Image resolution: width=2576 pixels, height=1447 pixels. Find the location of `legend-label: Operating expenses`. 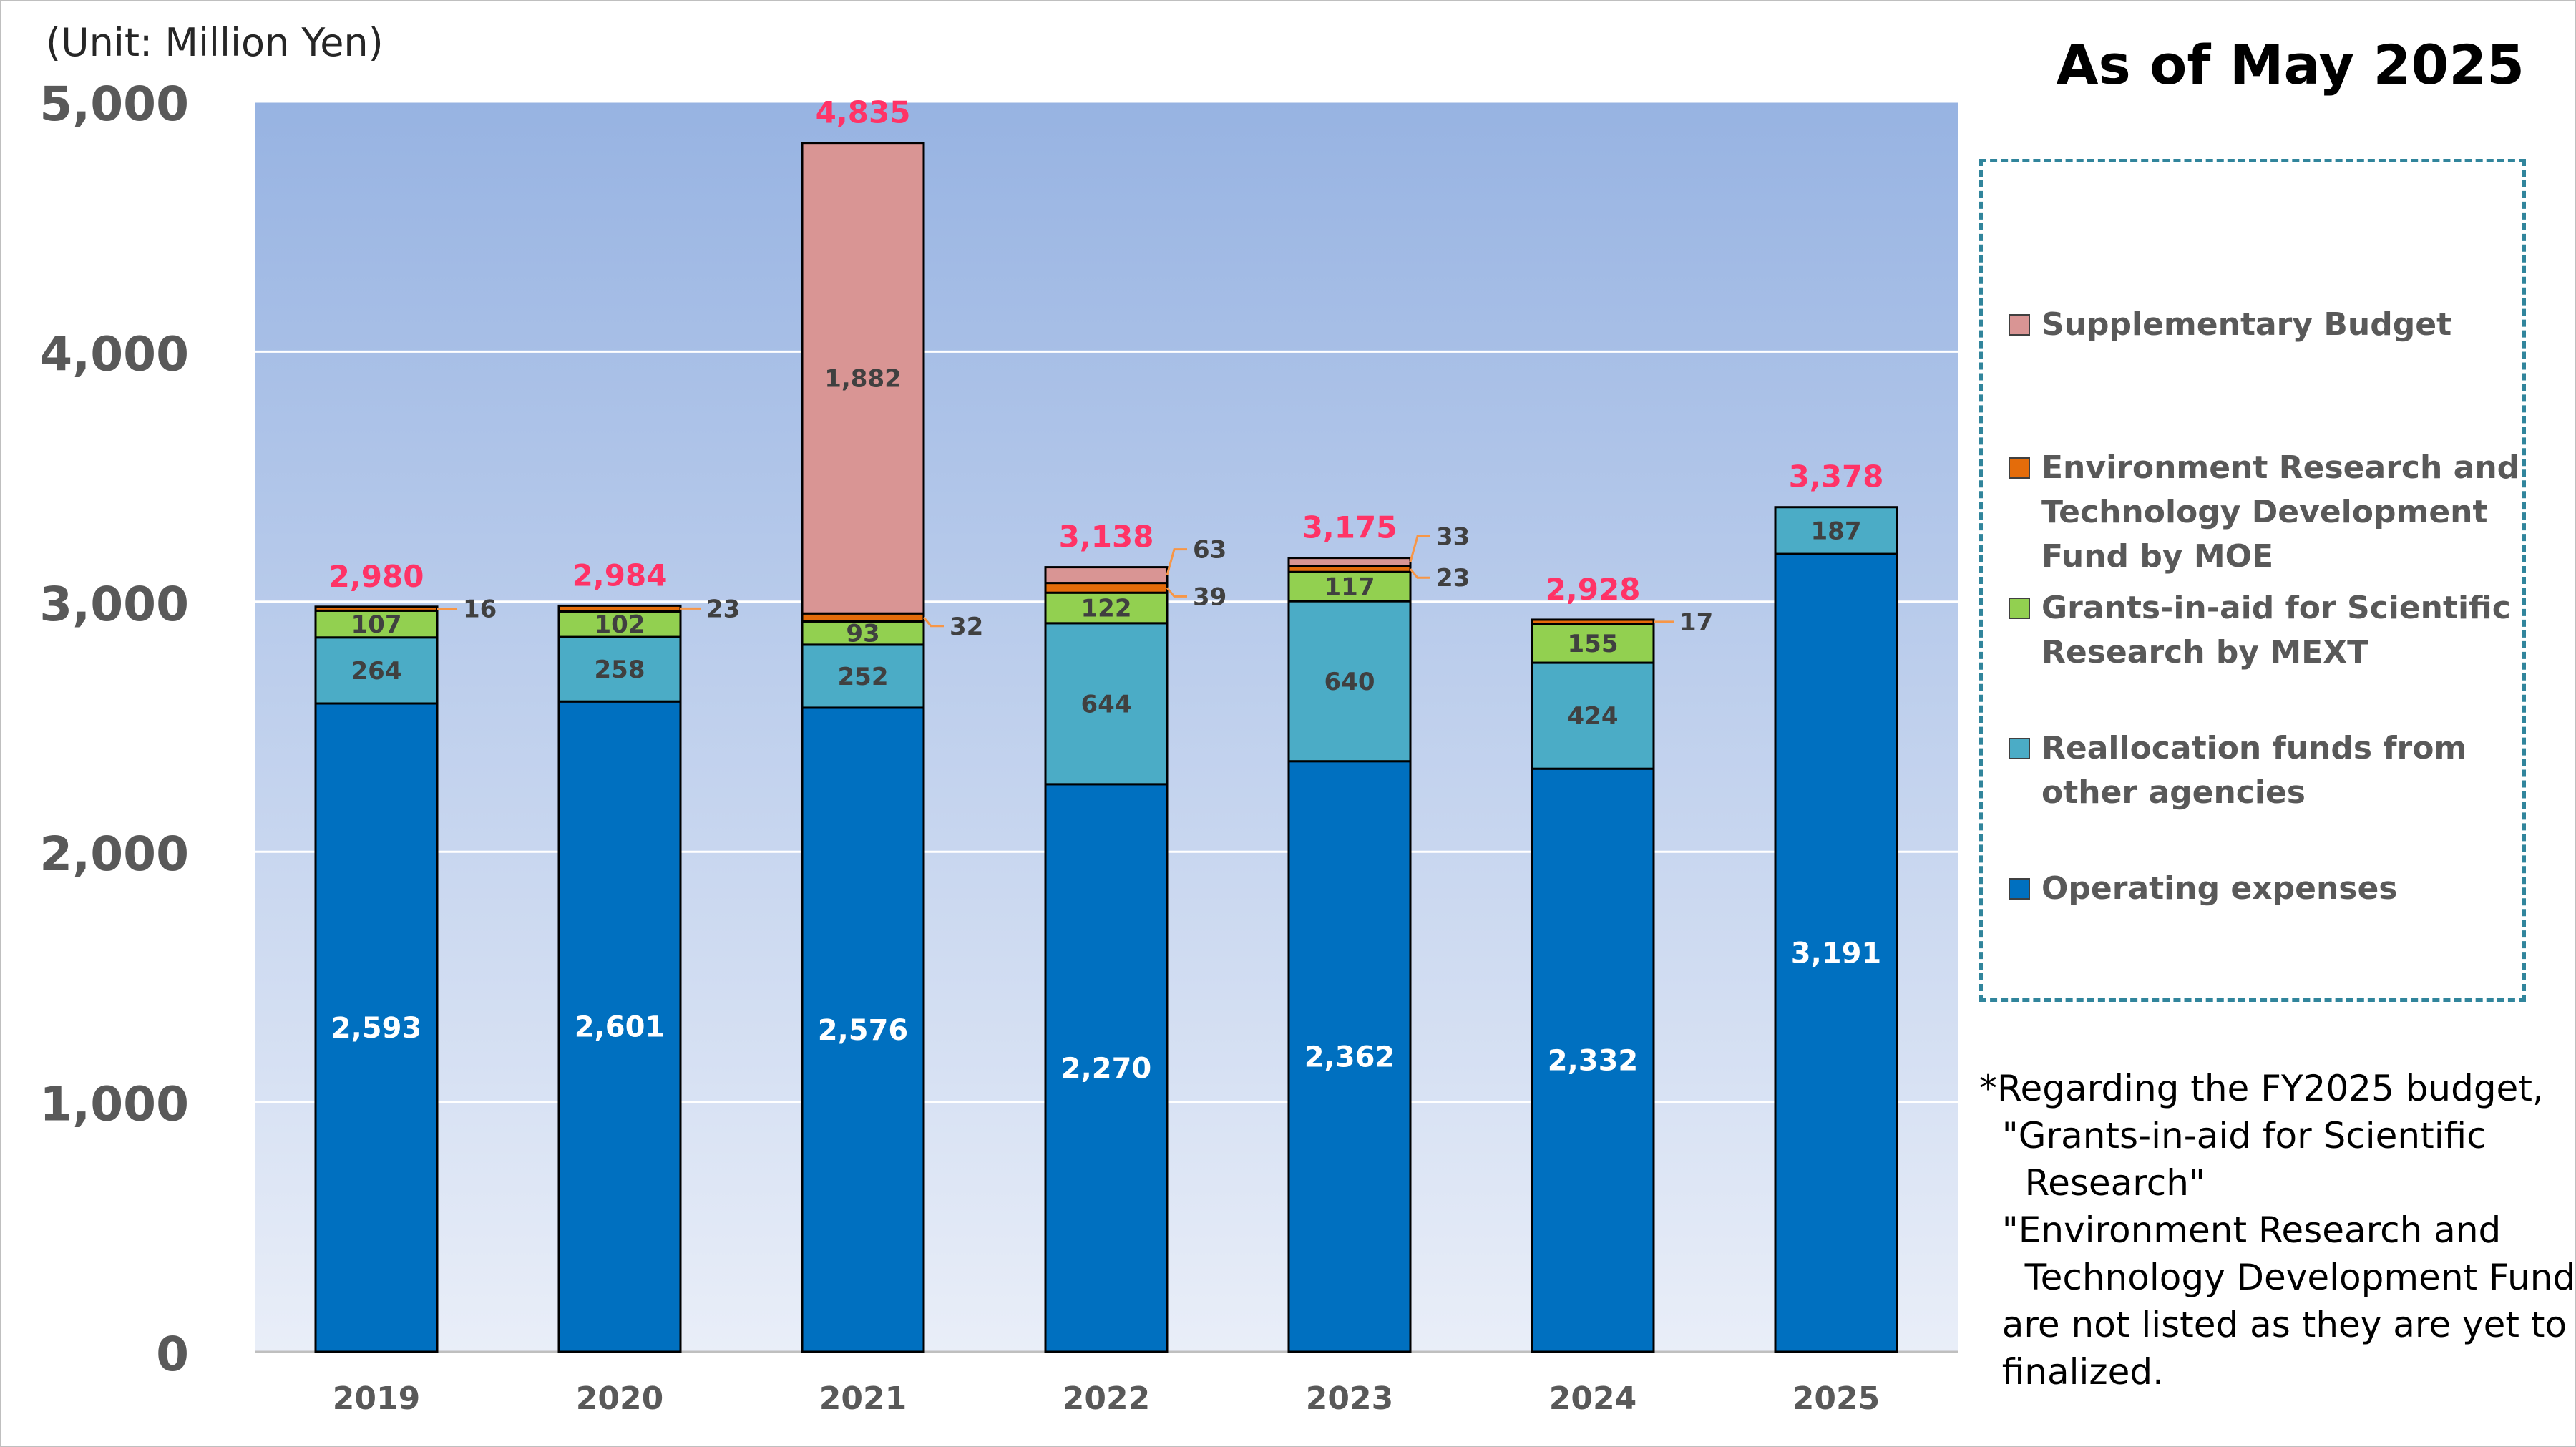

legend-label: Operating expenses is located at coordinates (2219, 888).